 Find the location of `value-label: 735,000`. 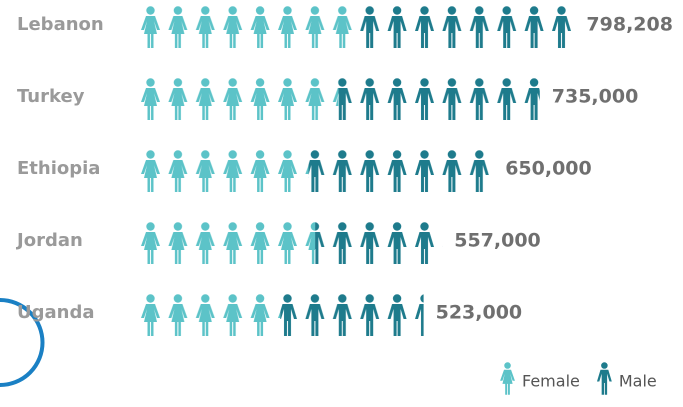

value-label: 735,000 is located at coordinates (595, 97).